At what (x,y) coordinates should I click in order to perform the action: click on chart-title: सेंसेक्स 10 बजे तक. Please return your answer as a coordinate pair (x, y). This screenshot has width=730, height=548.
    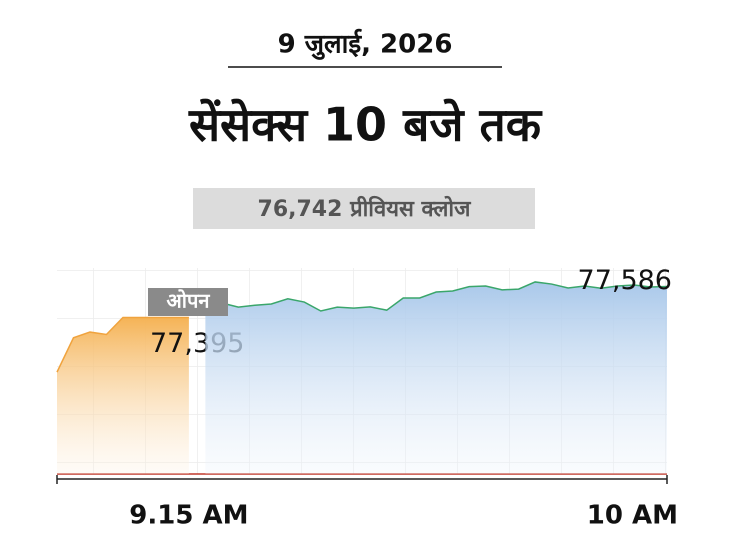
    Looking at the image, I should click on (365, 125).